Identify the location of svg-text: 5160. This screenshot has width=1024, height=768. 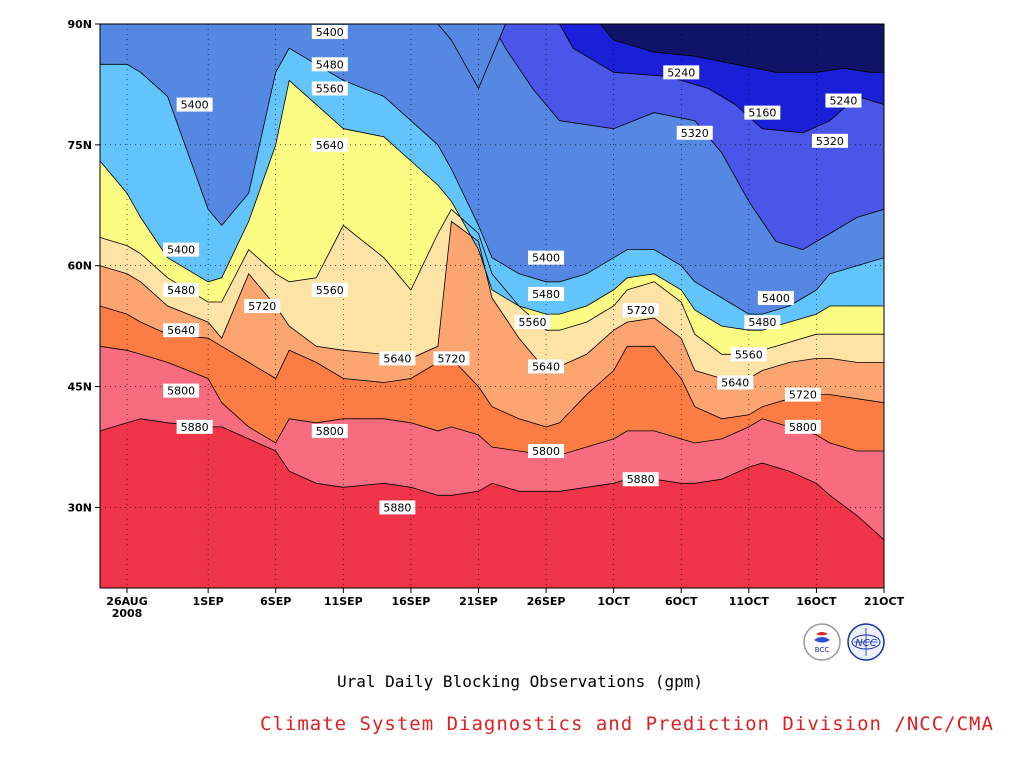
(762, 113).